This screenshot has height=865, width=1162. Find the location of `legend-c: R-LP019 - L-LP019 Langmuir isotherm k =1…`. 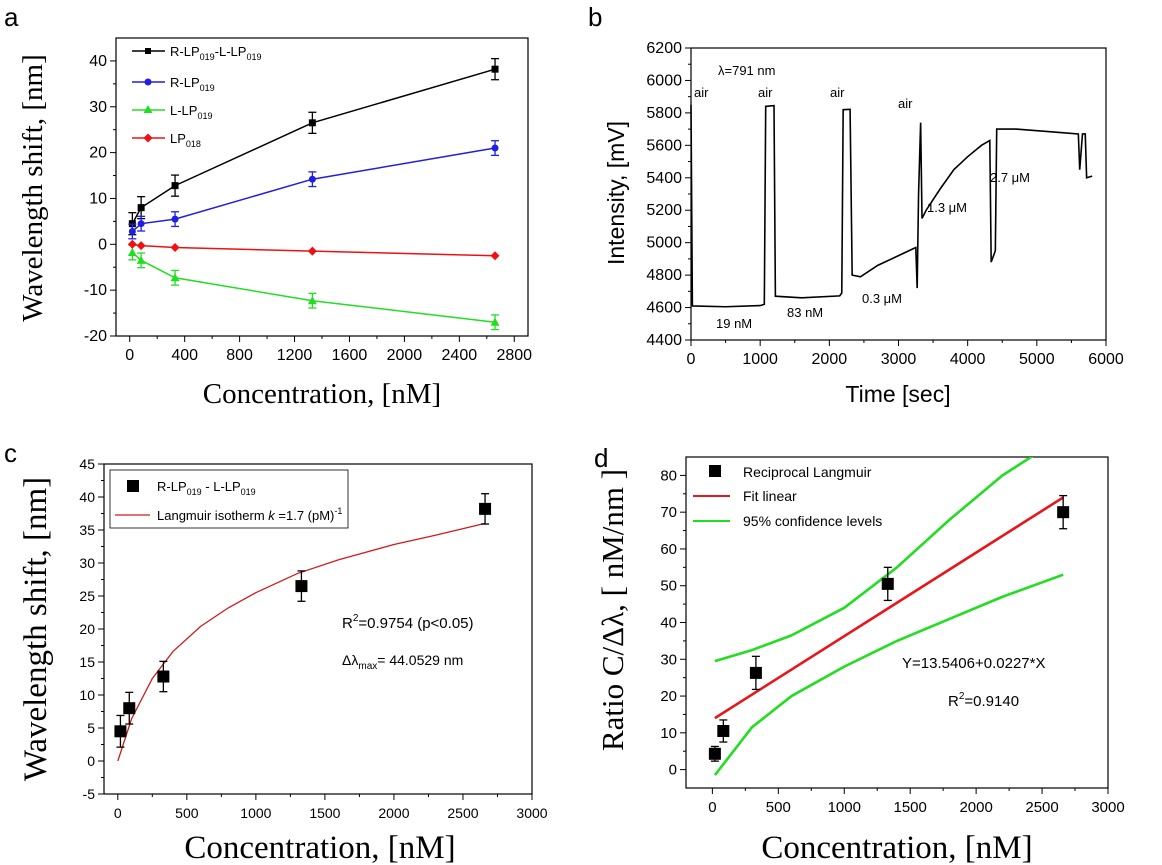

legend-c: R-LP019 - L-LP019 Langmuir isotherm k =1… is located at coordinates (229, 499).